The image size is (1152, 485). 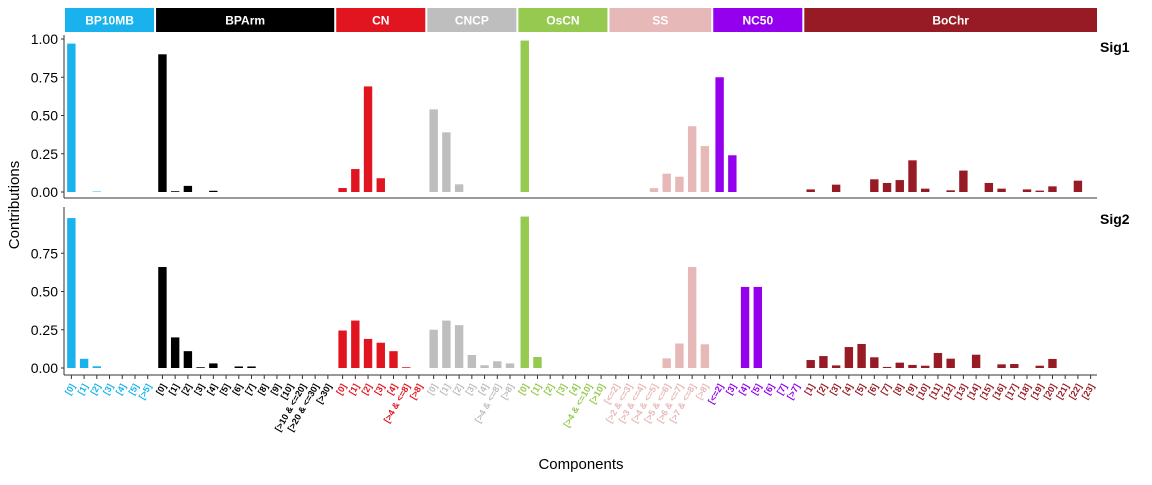 What do you see at coordinates (507, 391) in the screenshot?
I see `x-tick-label: [>8]` at bounding box center [507, 391].